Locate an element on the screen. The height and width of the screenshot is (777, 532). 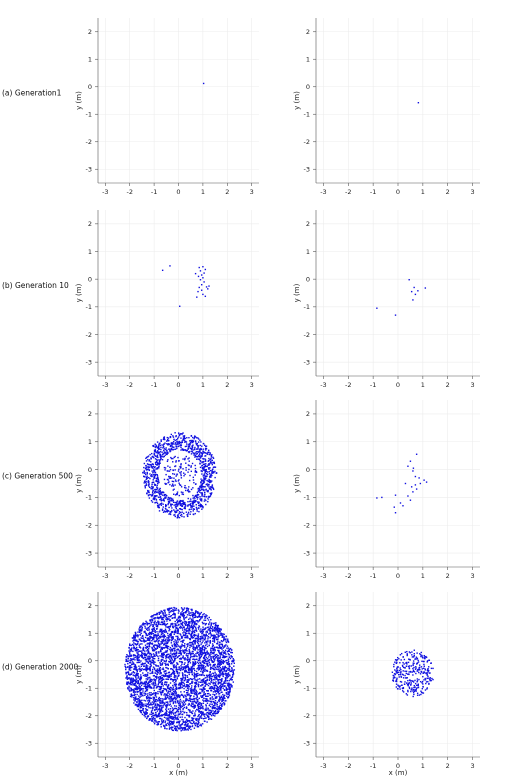
y-tick-label: -1 is located at coordinates (89, 689).